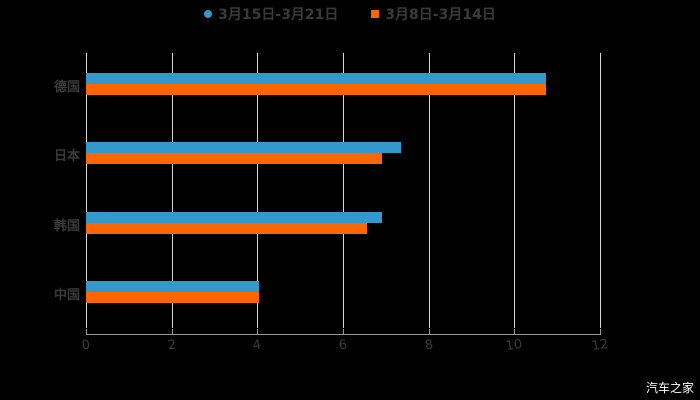 Image resolution: width=700 pixels, height=400 pixels. Describe the element at coordinates (86, 345) in the screenshot. I see `x-tick-label: 0` at that location.